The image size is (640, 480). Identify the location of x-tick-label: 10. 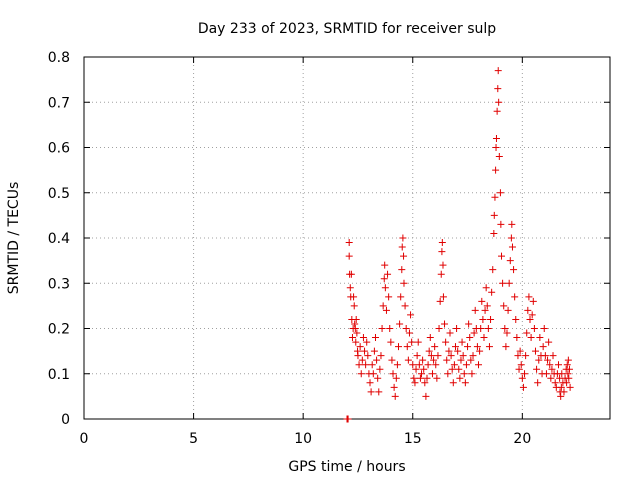
(303, 439).